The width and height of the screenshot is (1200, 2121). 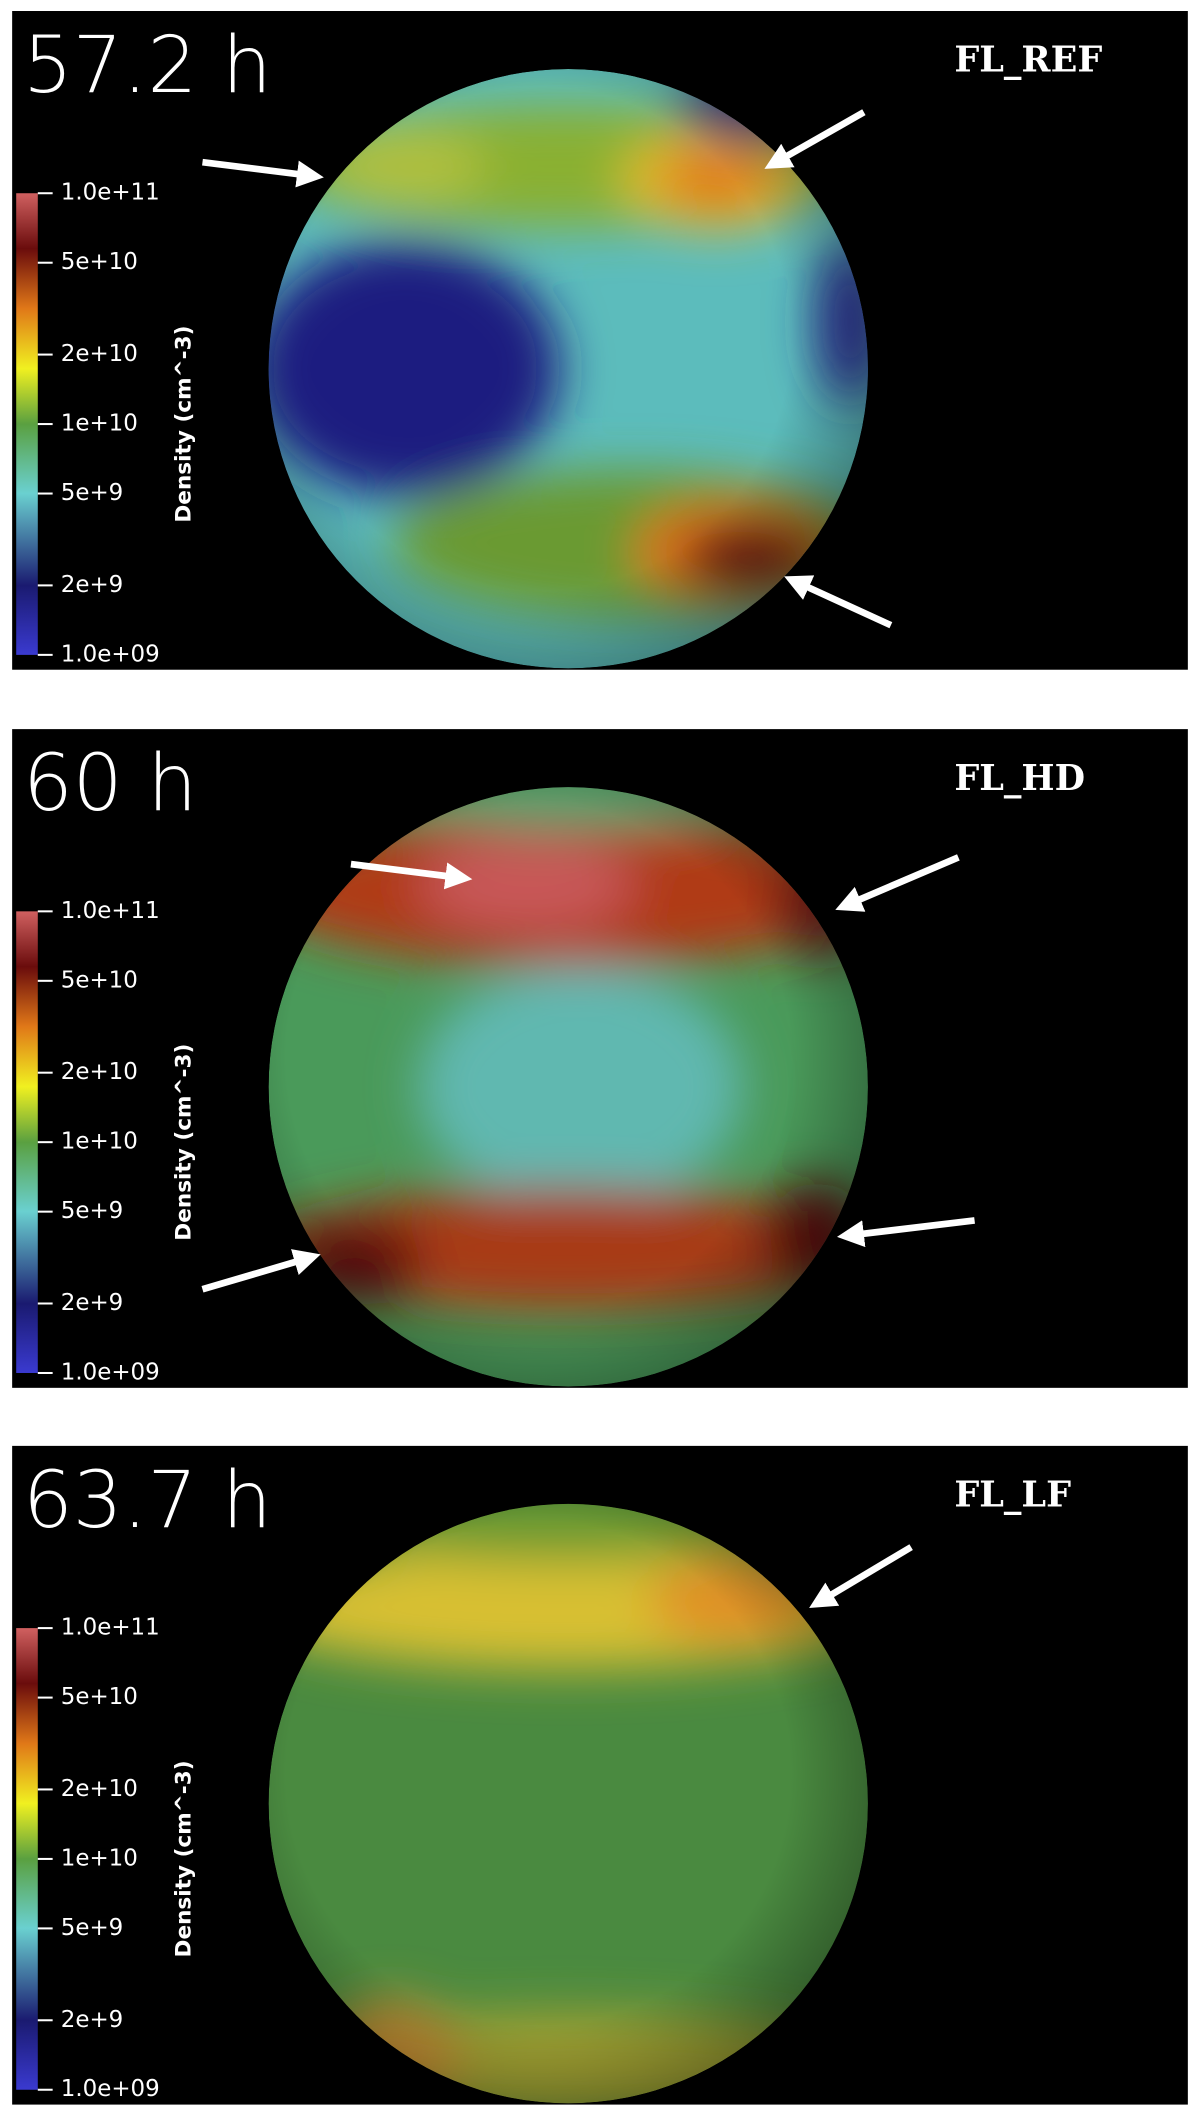 What do you see at coordinates (1028, 60) in the screenshot?
I see `run-name: FL_REF` at bounding box center [1028, 60].